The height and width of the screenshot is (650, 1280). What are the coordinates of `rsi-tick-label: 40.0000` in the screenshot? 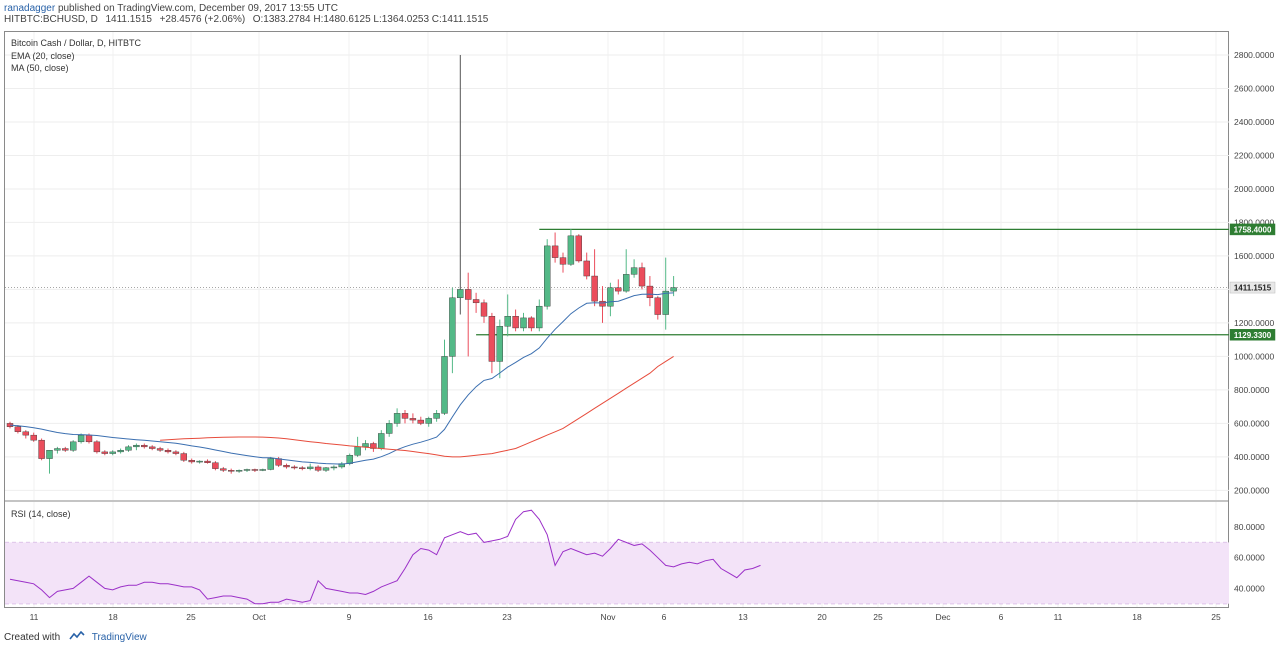 It's located at (1249, 588).